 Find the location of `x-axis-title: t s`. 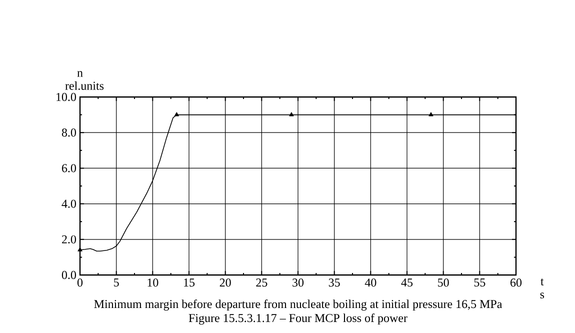

x-axis-title: t s is located at coordinates (542, 288).